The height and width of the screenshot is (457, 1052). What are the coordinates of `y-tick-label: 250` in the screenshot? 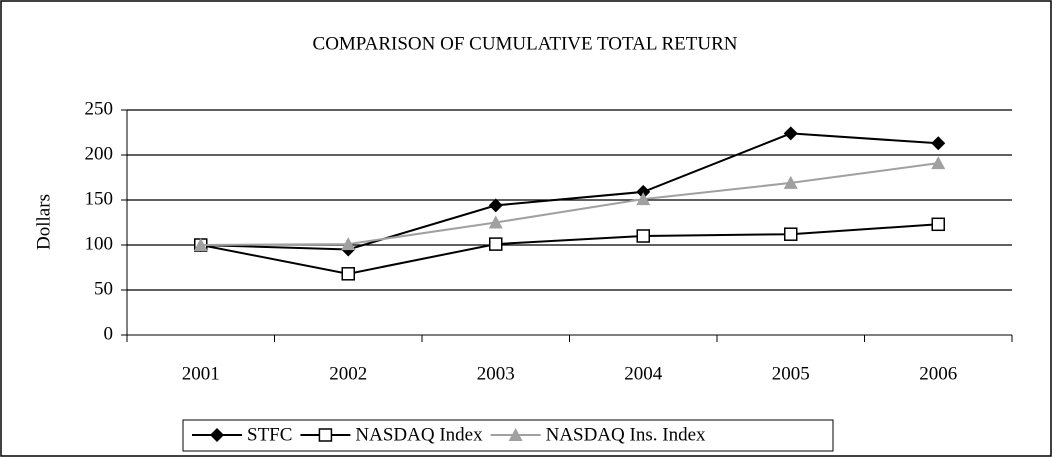 It's located at (99, 108).